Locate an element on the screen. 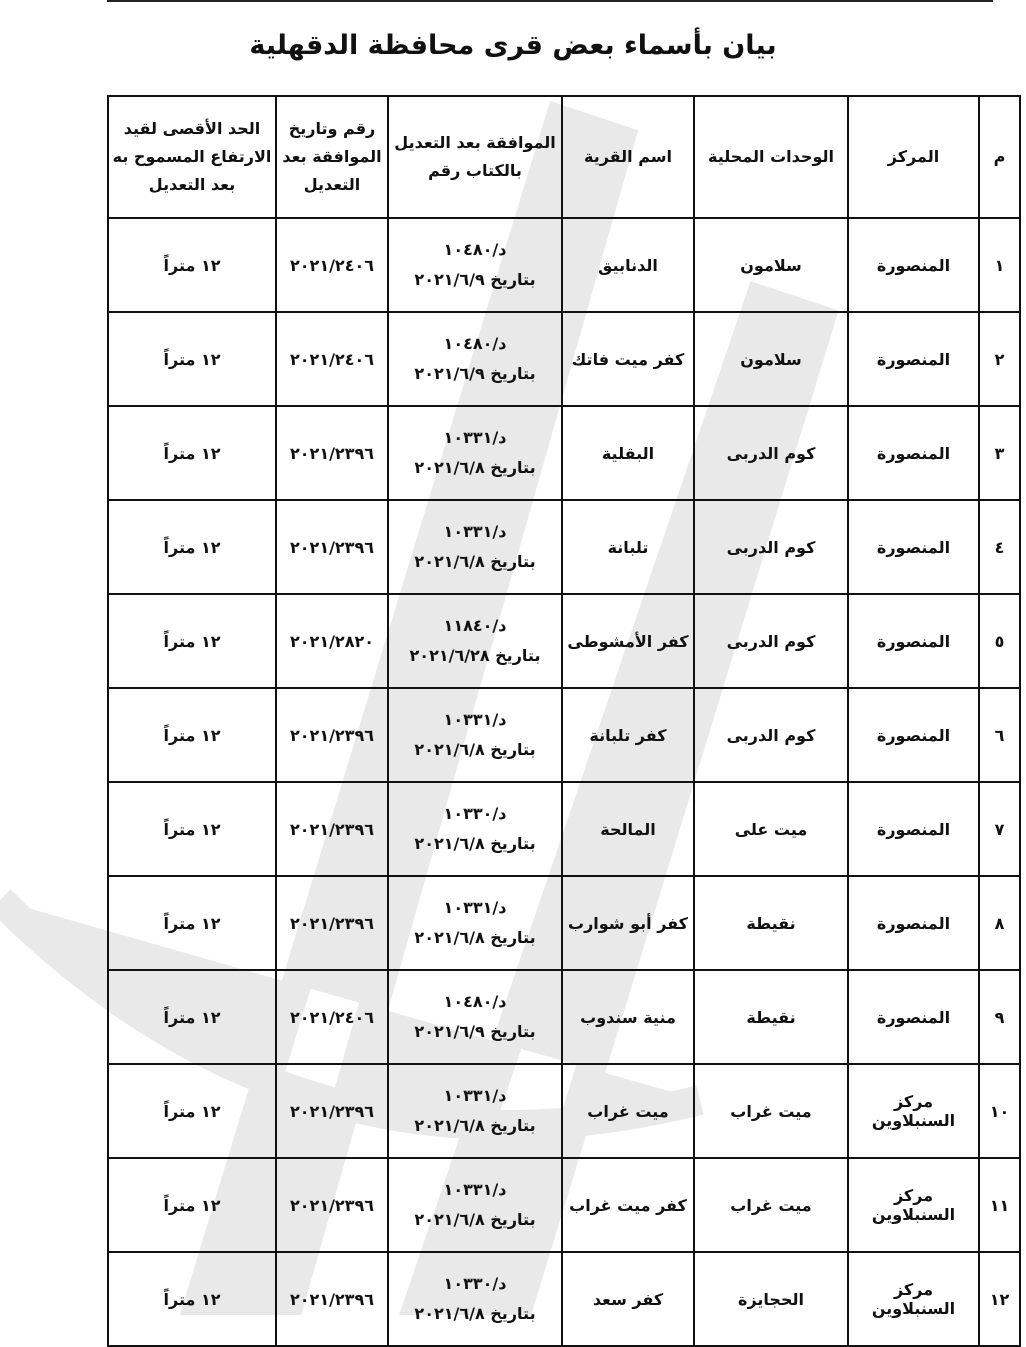 The height and width of the screenshot is (1347, 1026). cell-unit: ميت على is located at coordinates (771, 829).